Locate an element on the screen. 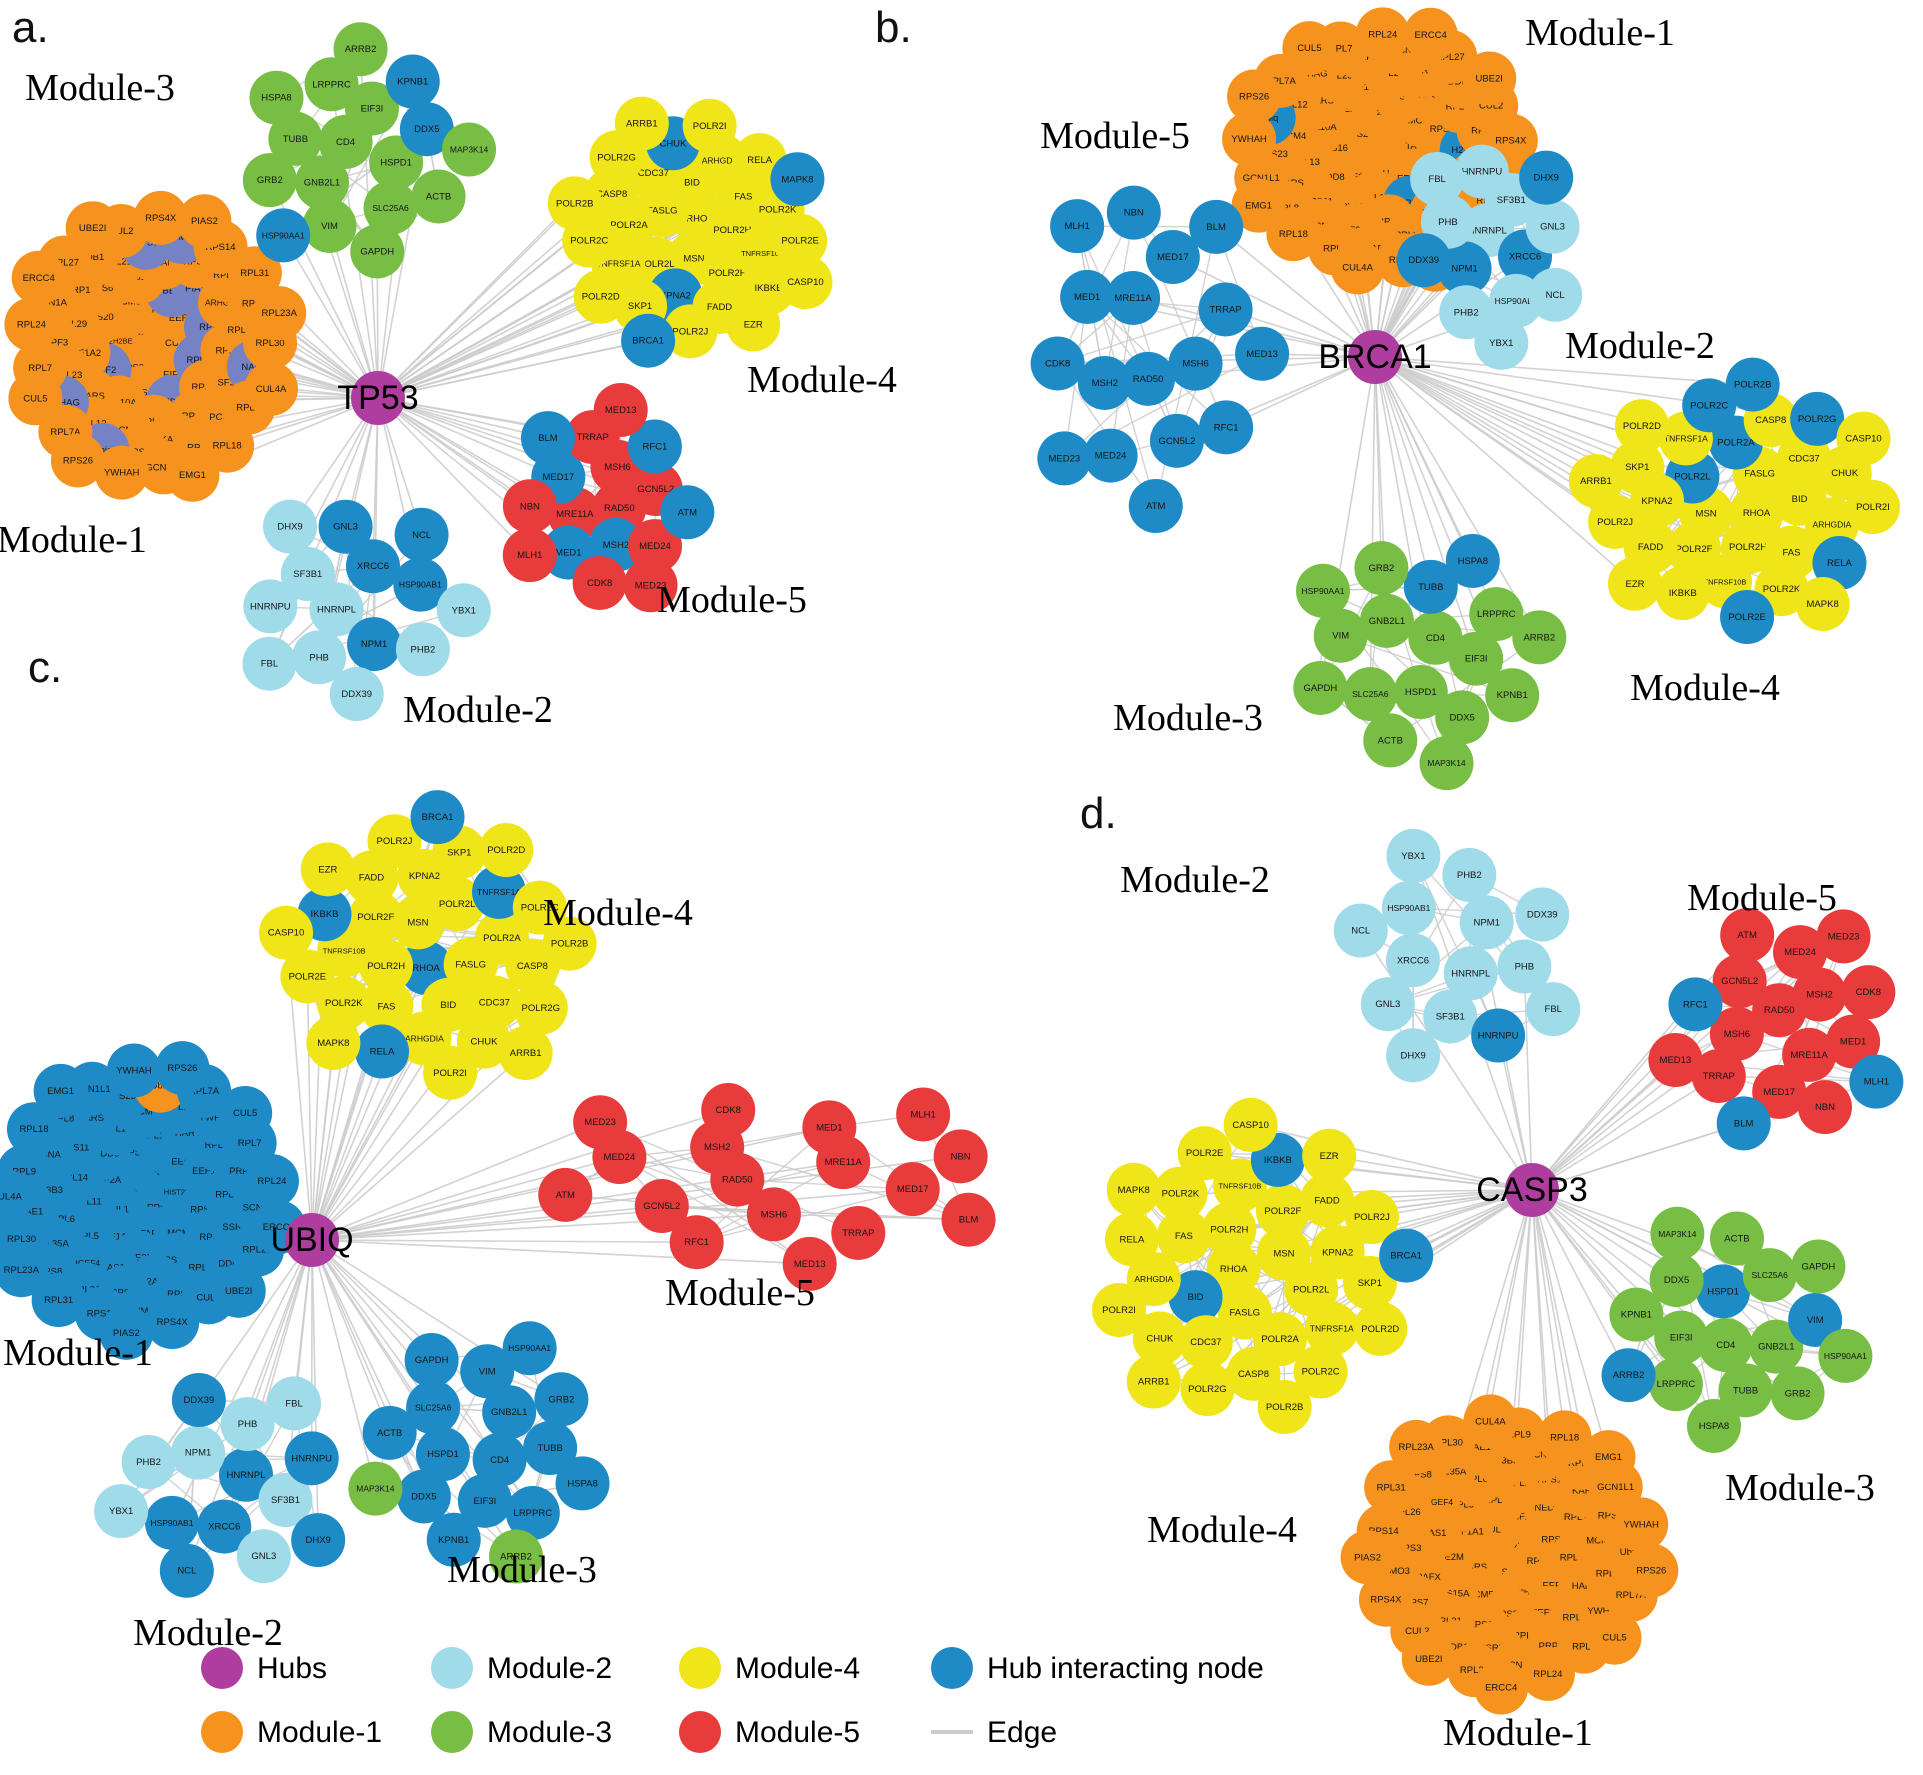 The height and width of the screenshot is (1775, 1923). node-UBE2I: UBE2I is located at coordinates (1428, 1658).